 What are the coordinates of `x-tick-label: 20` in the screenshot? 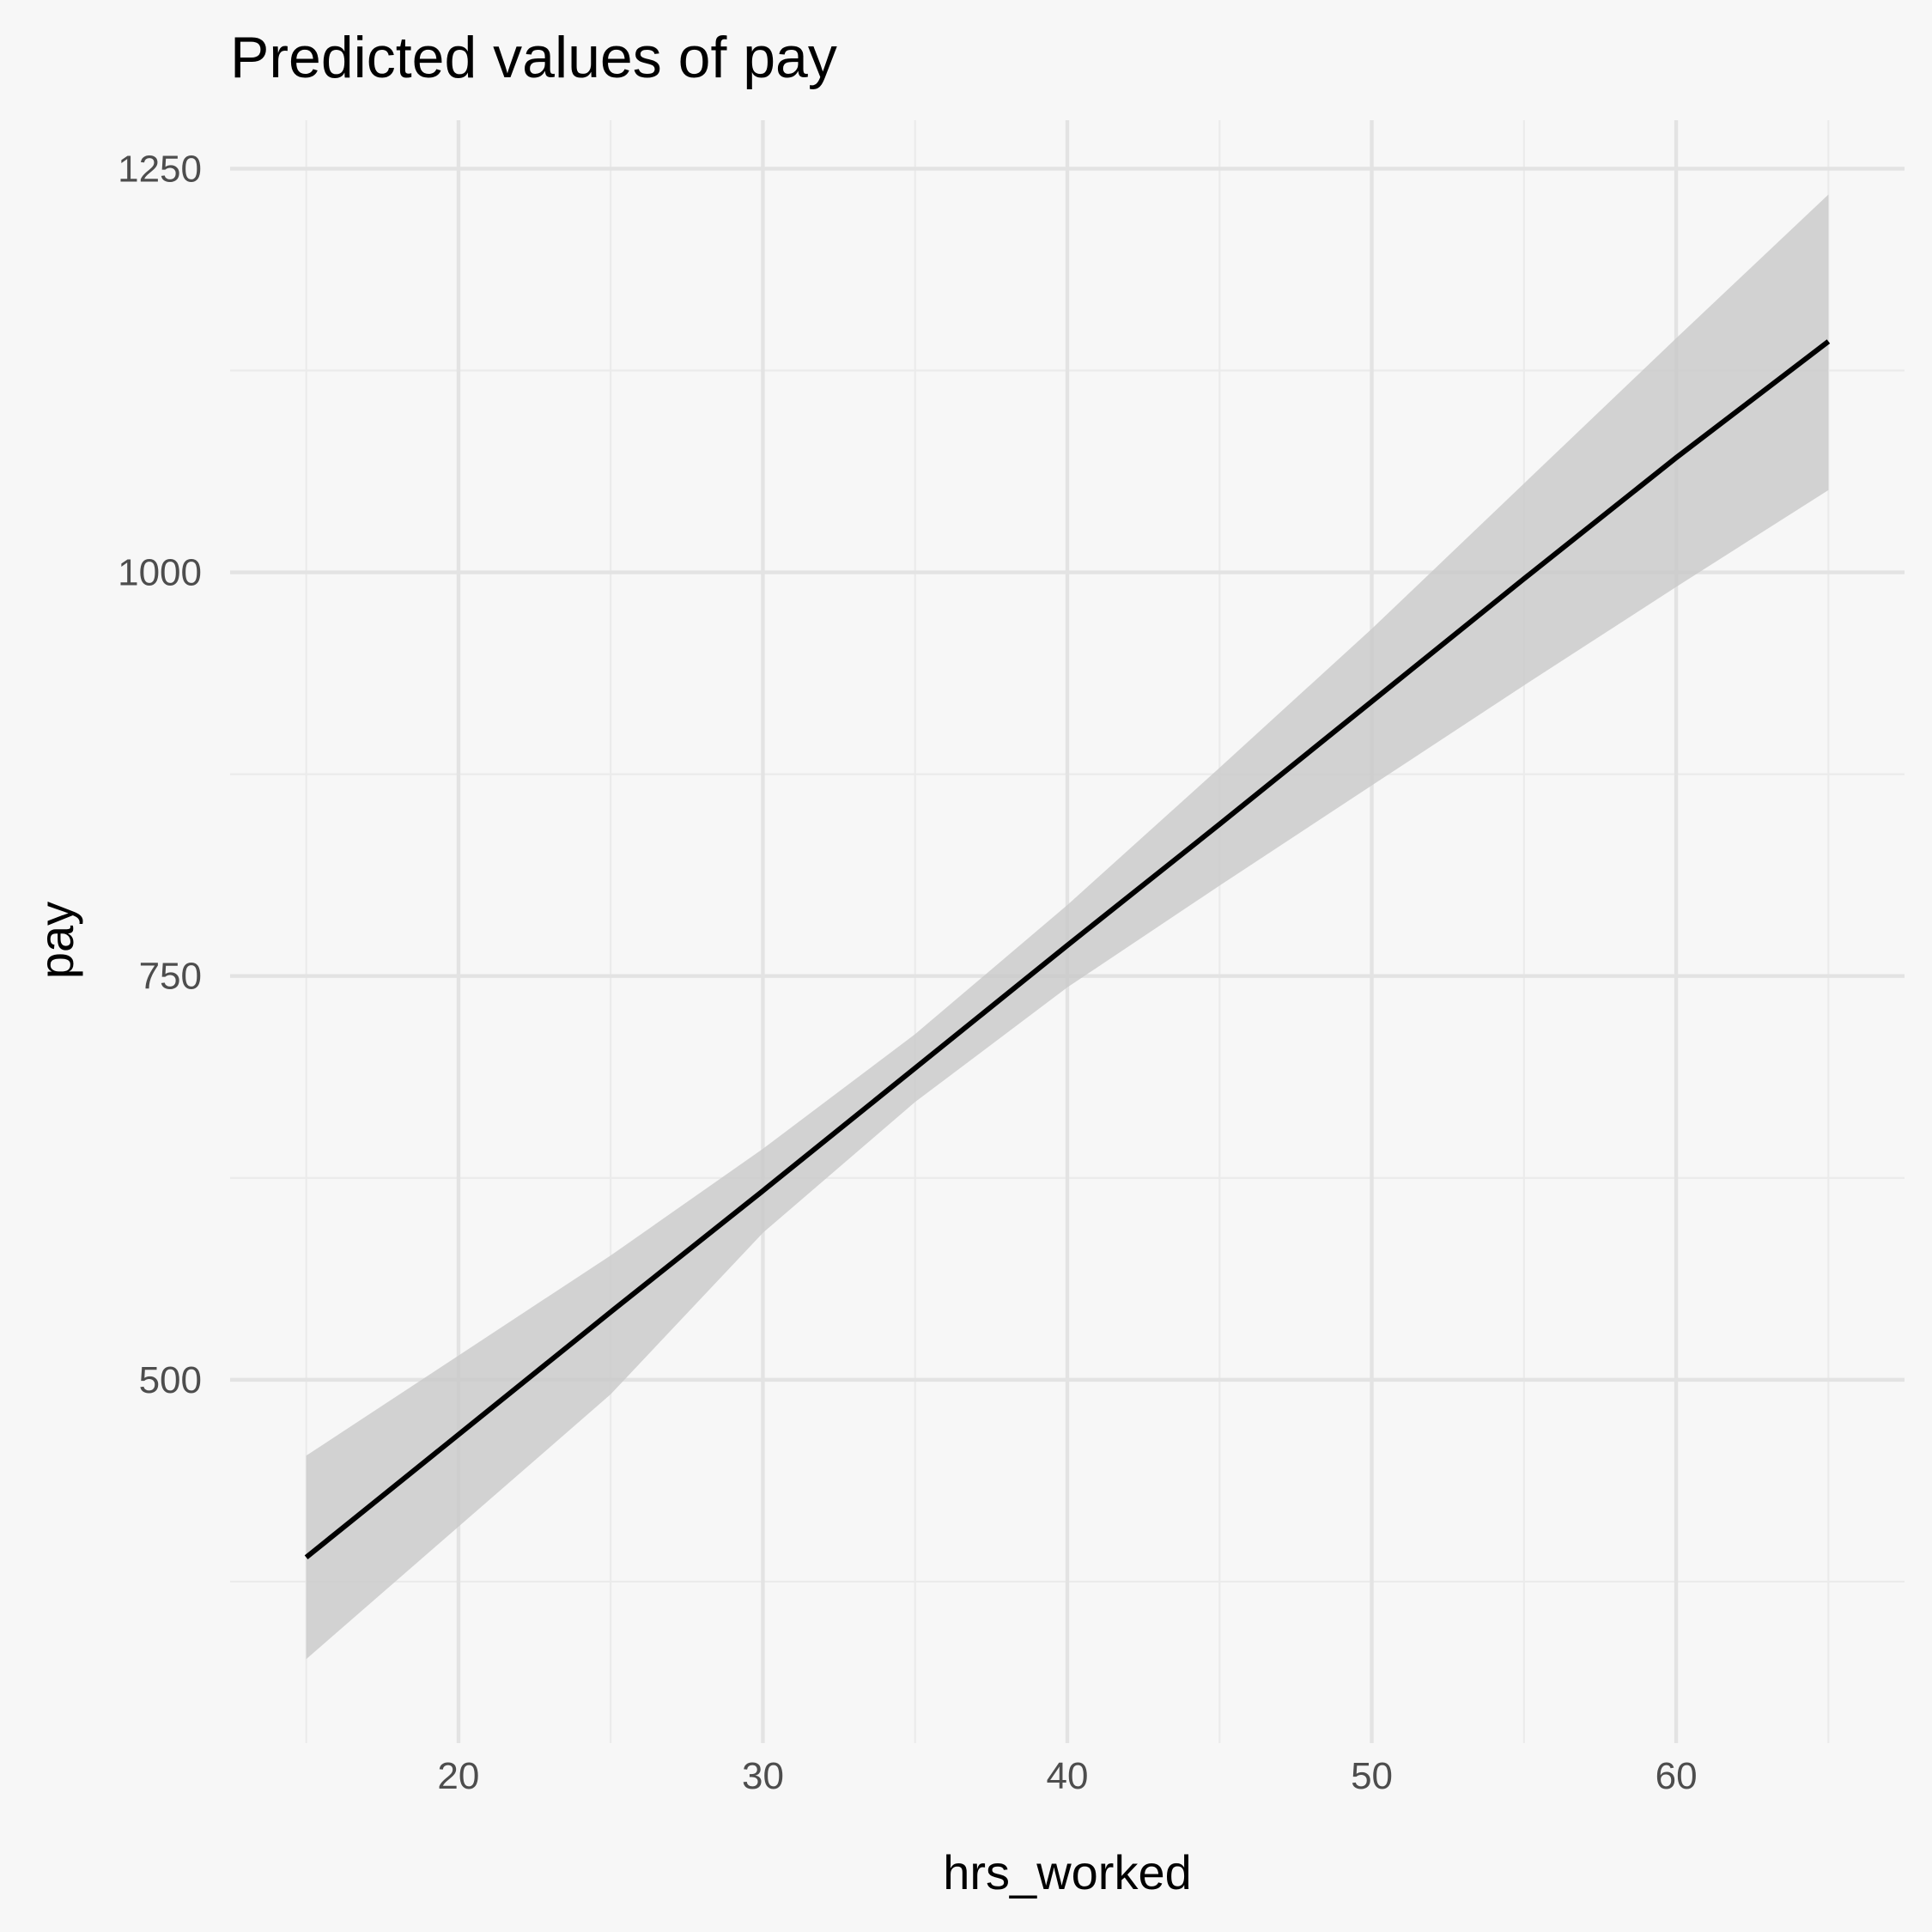 It's located at (458, 1776).